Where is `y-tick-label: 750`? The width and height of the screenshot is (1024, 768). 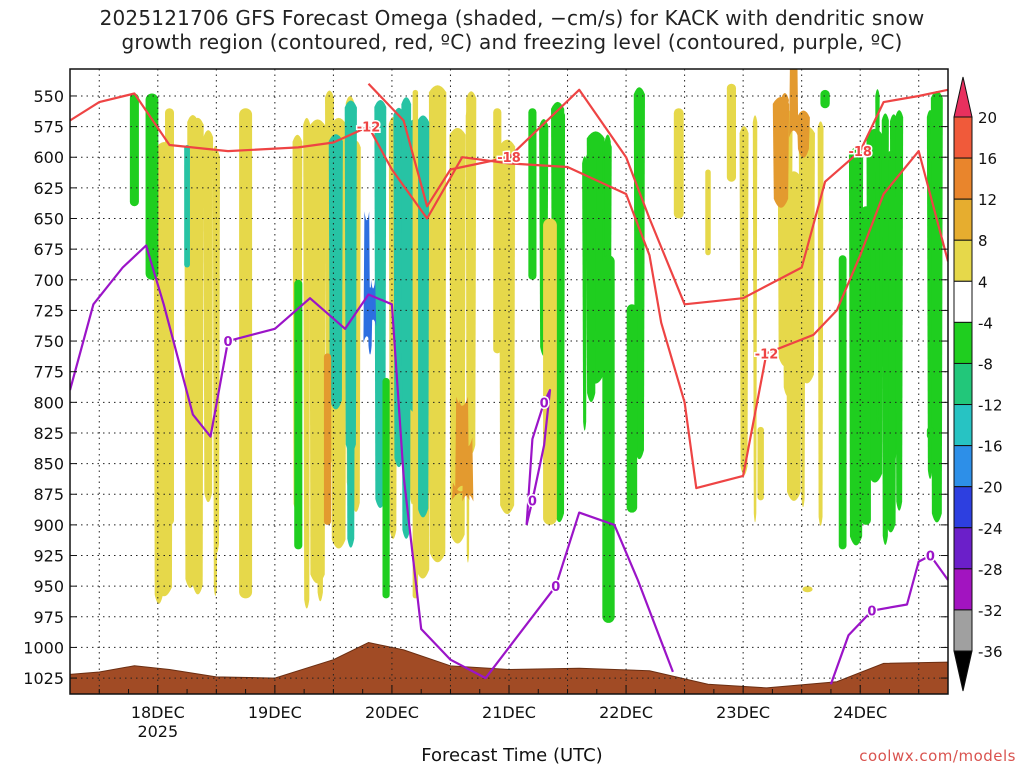
y-tick-label: 750 is located at coordinates (48, 341).